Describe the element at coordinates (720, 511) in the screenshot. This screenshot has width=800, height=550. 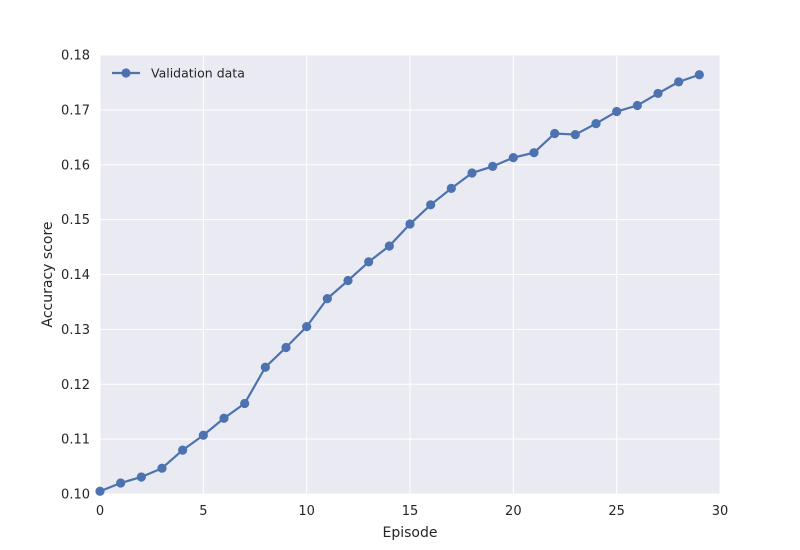
I see `x-tick-label: 30` at that location.